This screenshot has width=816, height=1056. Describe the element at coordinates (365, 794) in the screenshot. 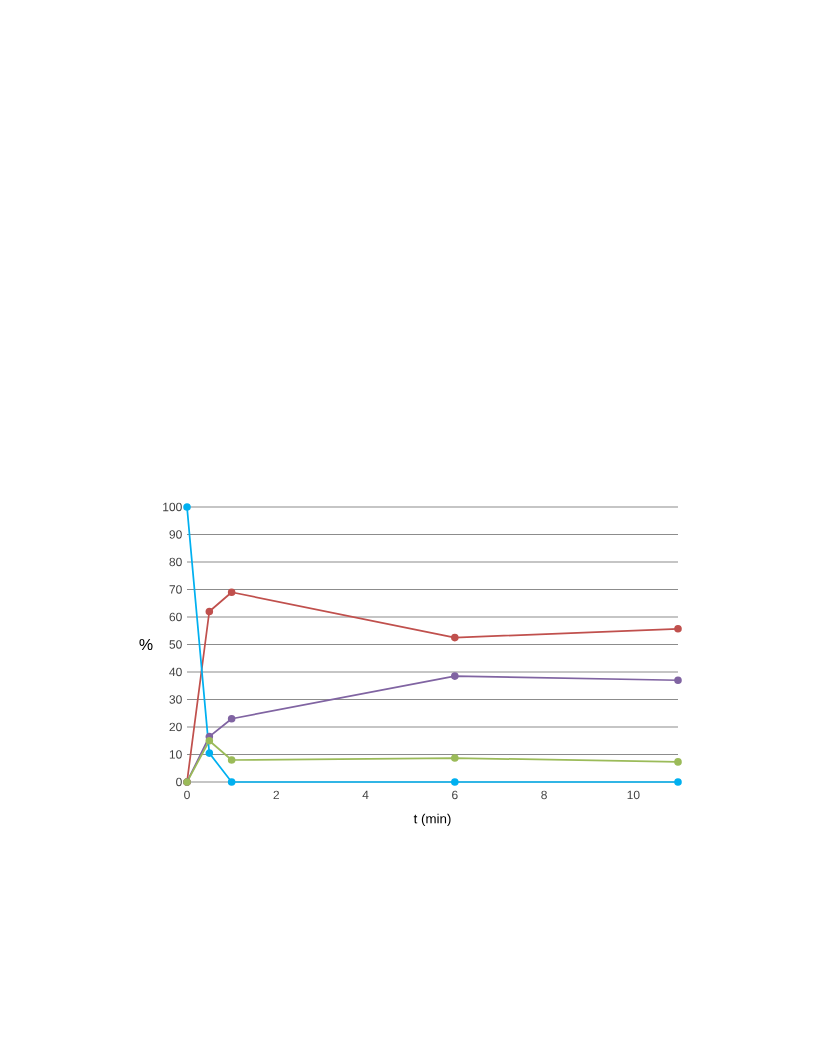

I see `x-tick-label: 4` at that location.